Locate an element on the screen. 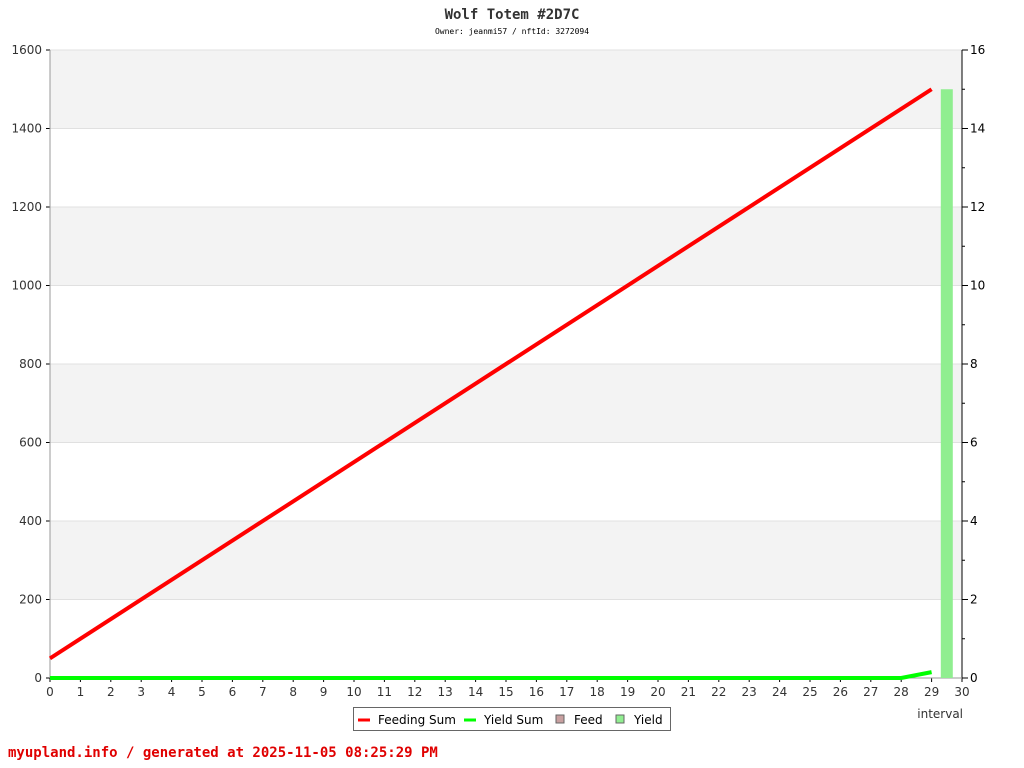 The width and height of the screenshot is (1024, 768). x-tick-label: 21 is located at coordinates (688, 692).